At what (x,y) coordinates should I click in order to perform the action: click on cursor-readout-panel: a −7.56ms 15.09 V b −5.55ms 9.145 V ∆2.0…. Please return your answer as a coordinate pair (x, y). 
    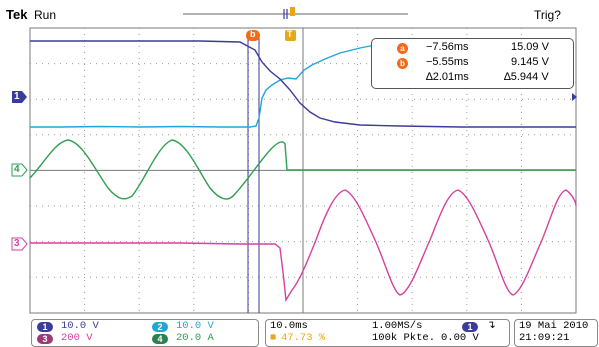
    Looking at the image, I should click on (472, 63).